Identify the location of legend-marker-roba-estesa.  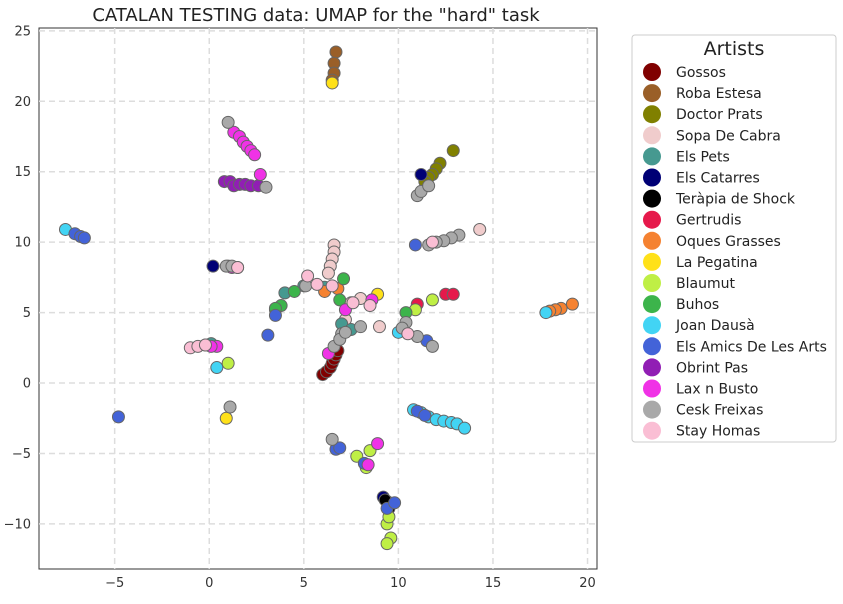
(652, 93).